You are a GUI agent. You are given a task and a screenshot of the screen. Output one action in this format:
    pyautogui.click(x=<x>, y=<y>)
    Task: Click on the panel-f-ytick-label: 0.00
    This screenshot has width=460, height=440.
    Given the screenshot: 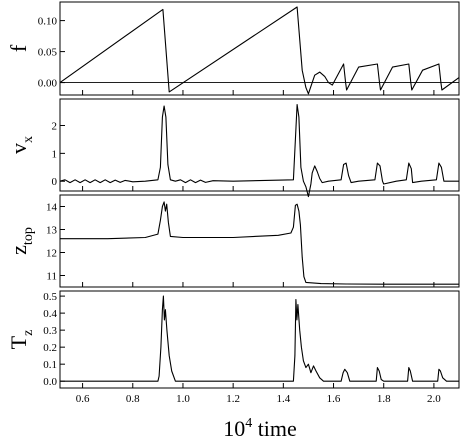 What is the action you would take?
    pyautogui.click(x=48, y=84)
    